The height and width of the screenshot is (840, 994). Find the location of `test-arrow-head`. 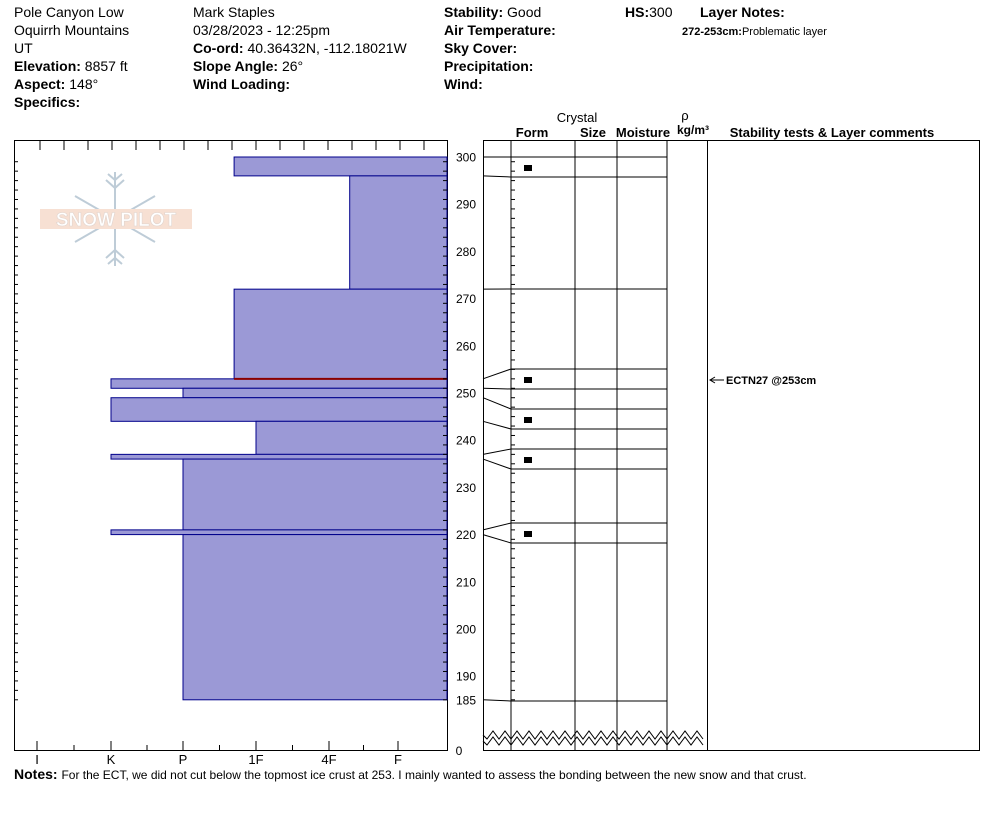

test-arrow-head is located at coordinates (712, 380).